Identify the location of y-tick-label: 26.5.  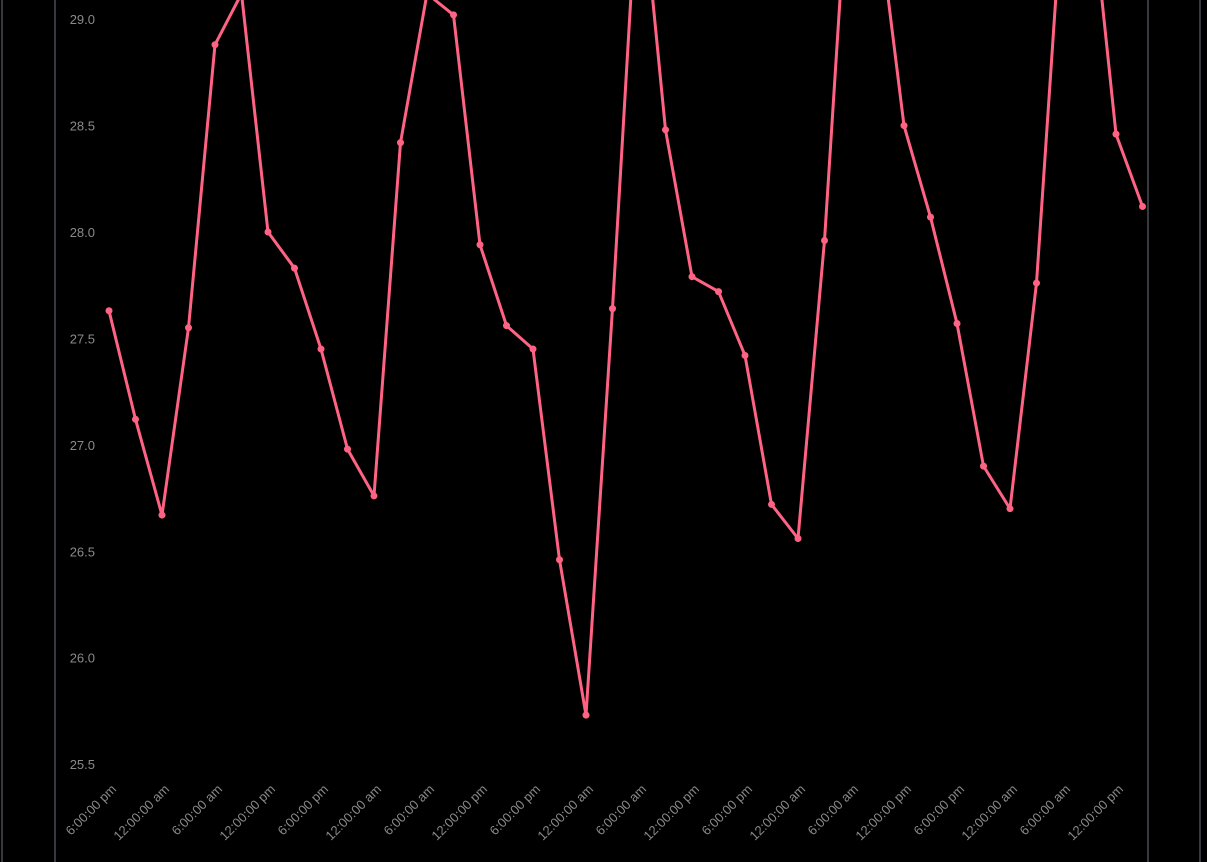
(82, 551).